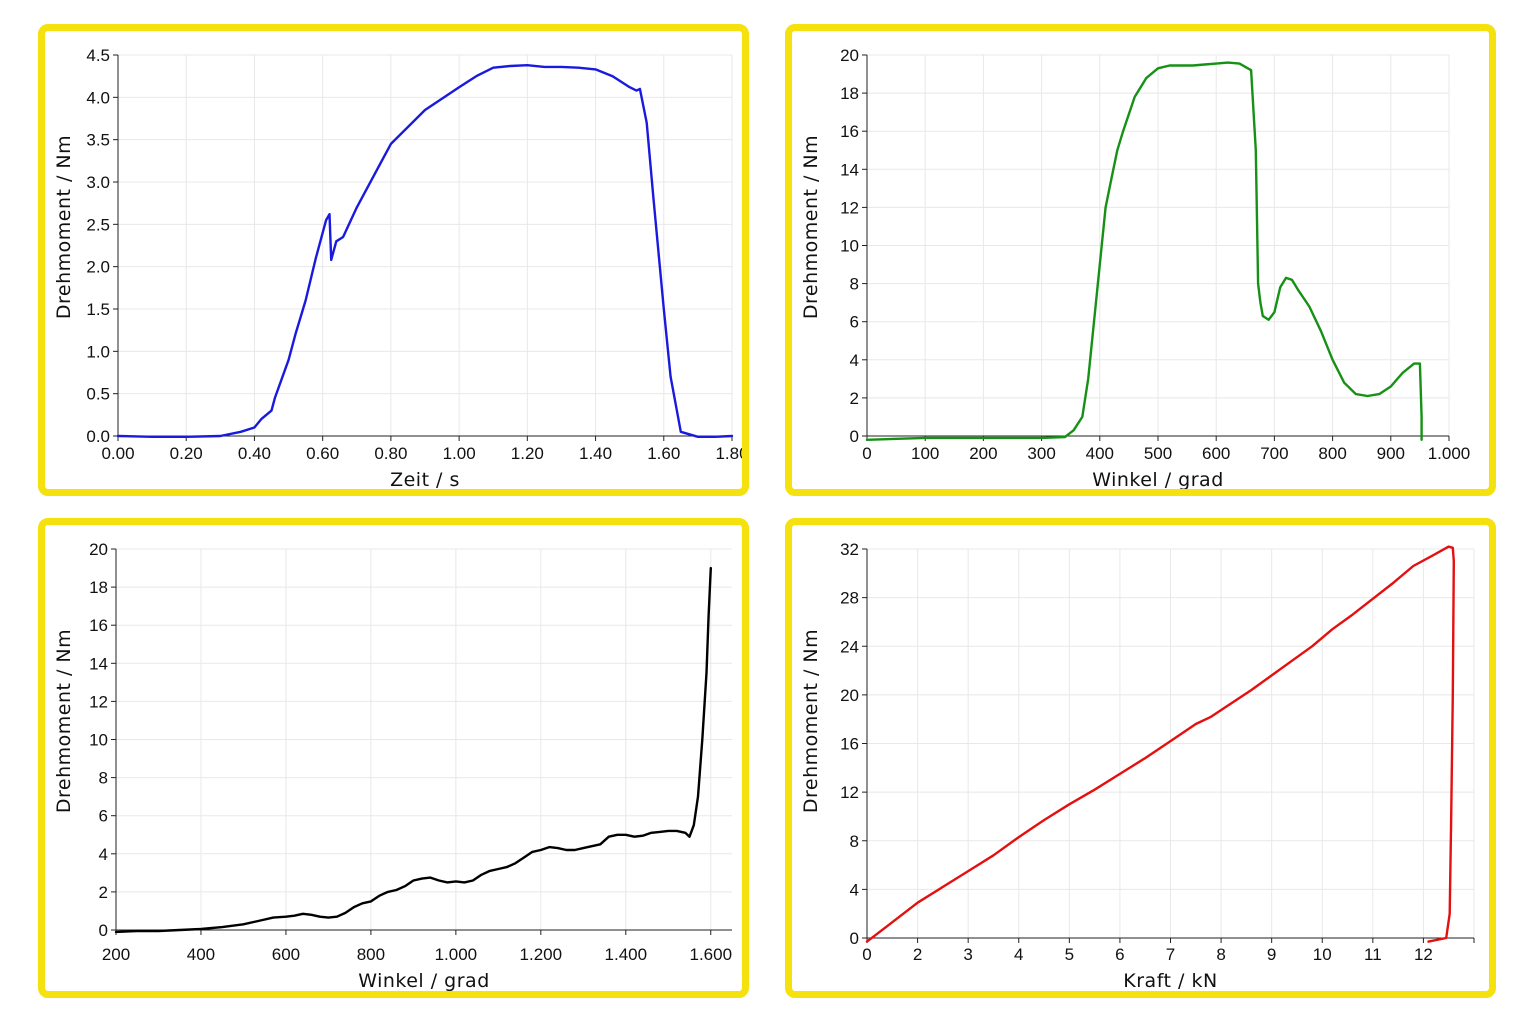 The height and width of the screenshot is (1024, 1536). I want to click on y-tick-label: 32, so click(849, 549).